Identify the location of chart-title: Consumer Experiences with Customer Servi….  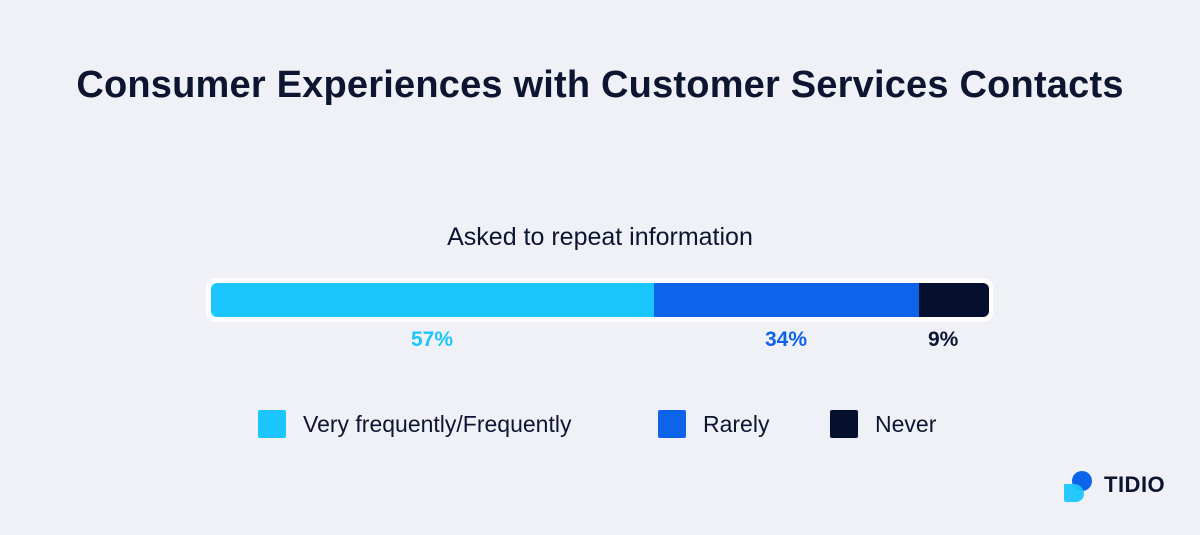
(600, 85).